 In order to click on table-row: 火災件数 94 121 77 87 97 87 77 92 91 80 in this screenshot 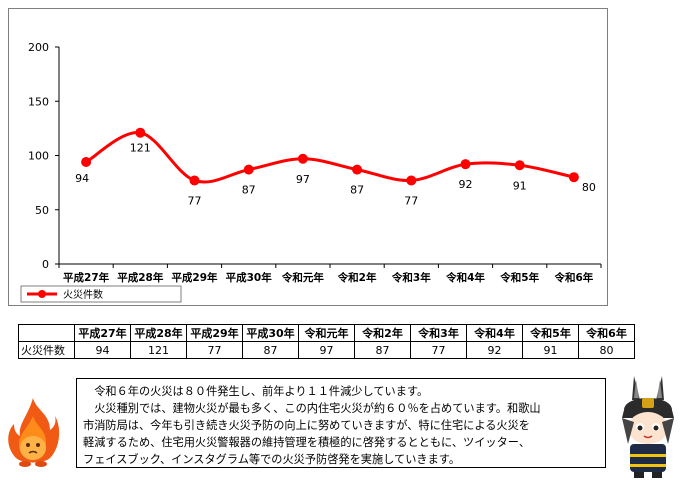, I will do `click(326, 350)`.